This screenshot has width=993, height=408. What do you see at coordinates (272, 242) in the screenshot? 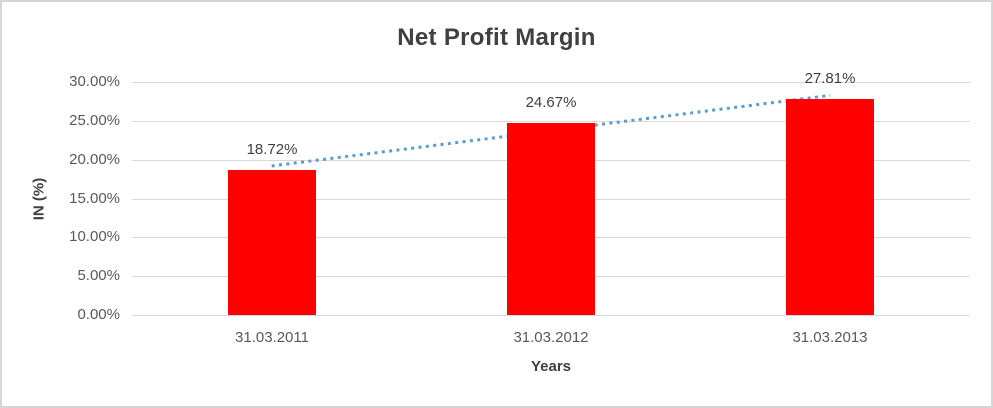
I see `bar-31.03.2011` at bounding box center [272, 242].